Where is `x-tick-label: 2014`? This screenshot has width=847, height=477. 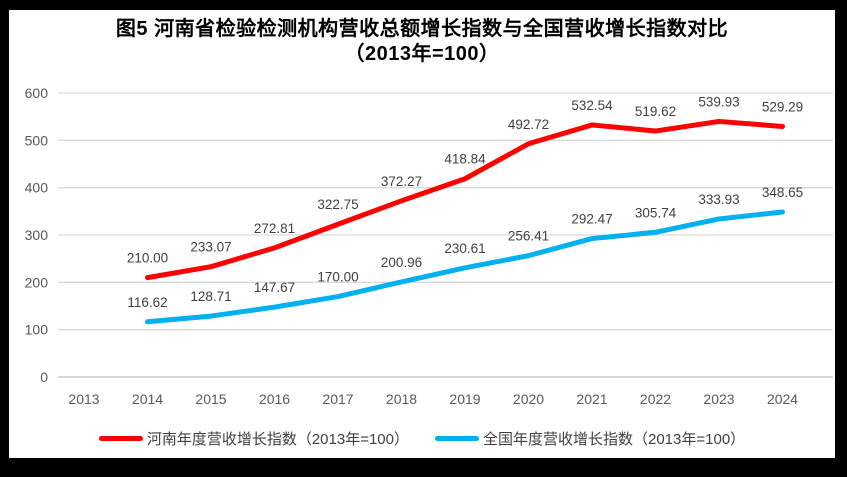
x-tick-label: 2014 is located at coordinates (147, 399).